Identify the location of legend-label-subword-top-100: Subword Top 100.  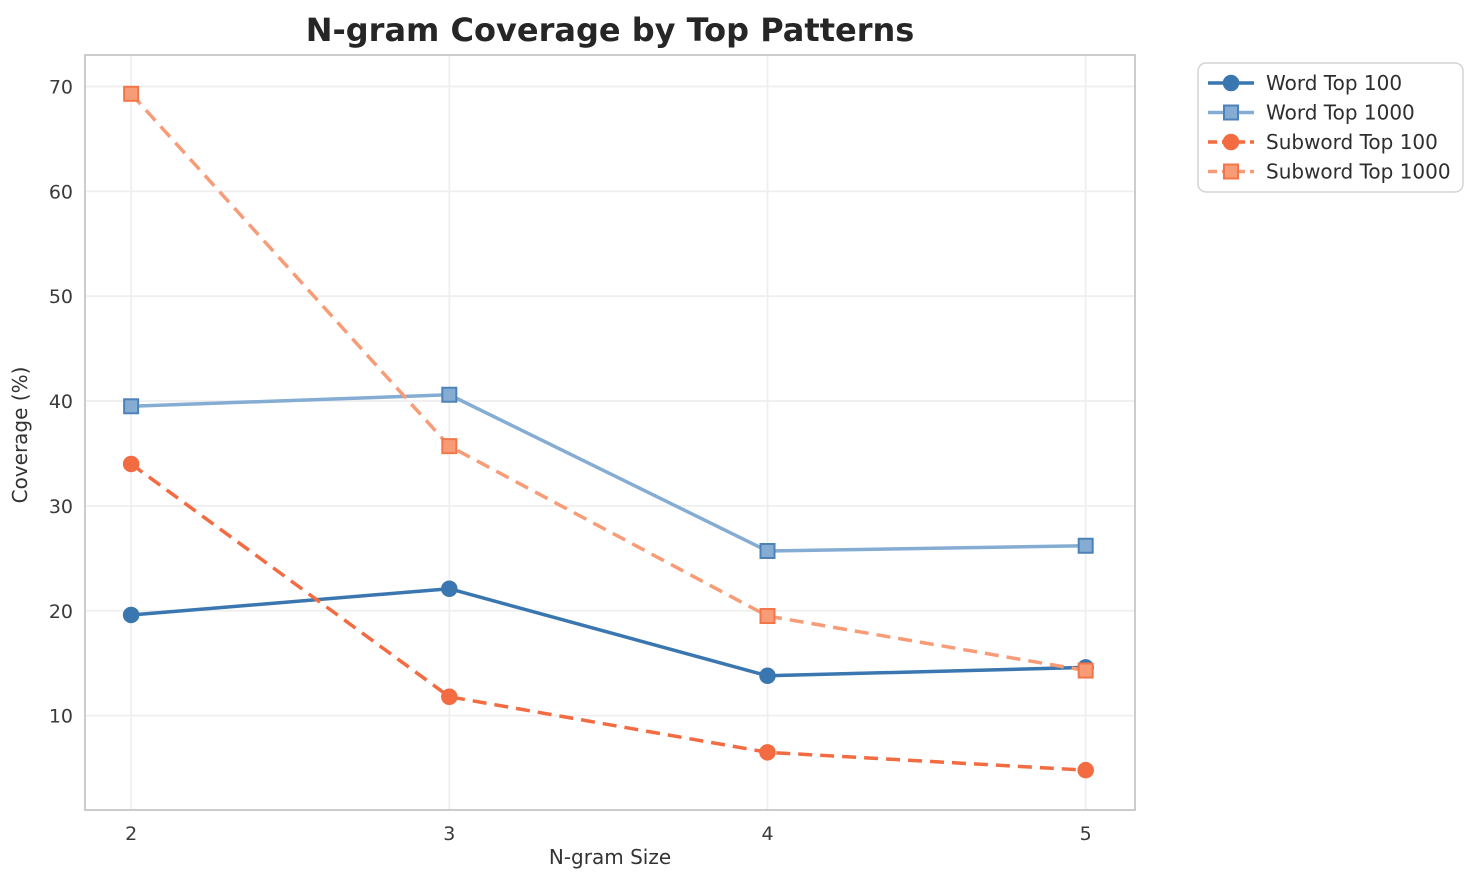
(1352, 142).